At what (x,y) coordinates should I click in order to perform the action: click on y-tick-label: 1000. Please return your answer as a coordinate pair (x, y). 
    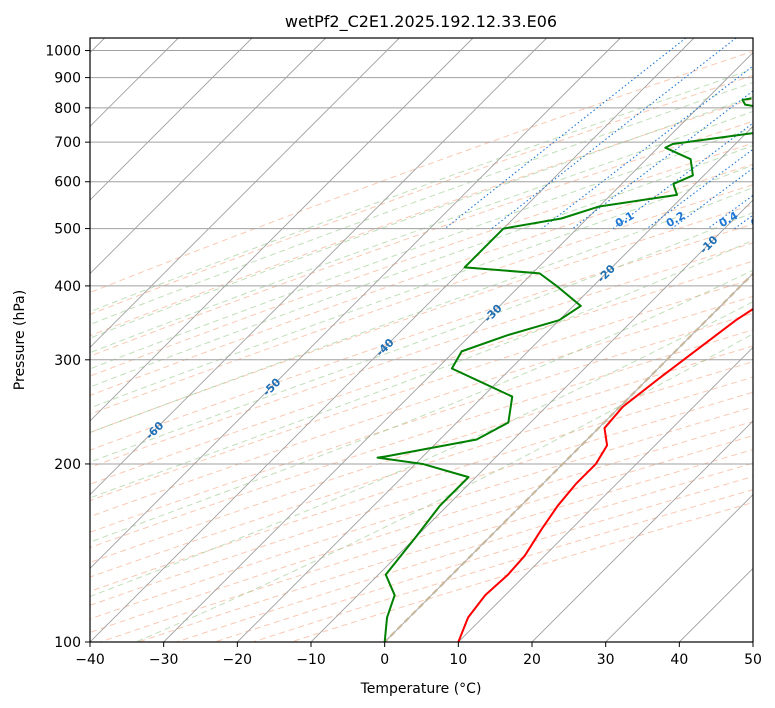
    Looking at the image, I should click on (63, 52).